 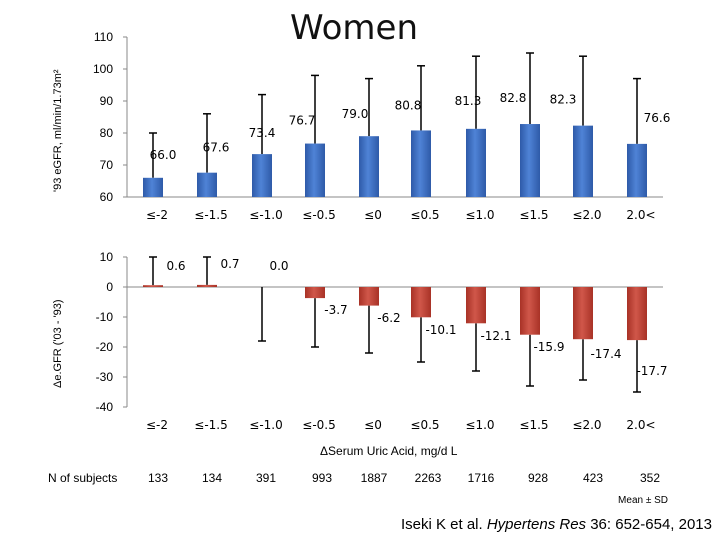 I want to click on top-y-tick-label: 60, so click(x=107, y=197).